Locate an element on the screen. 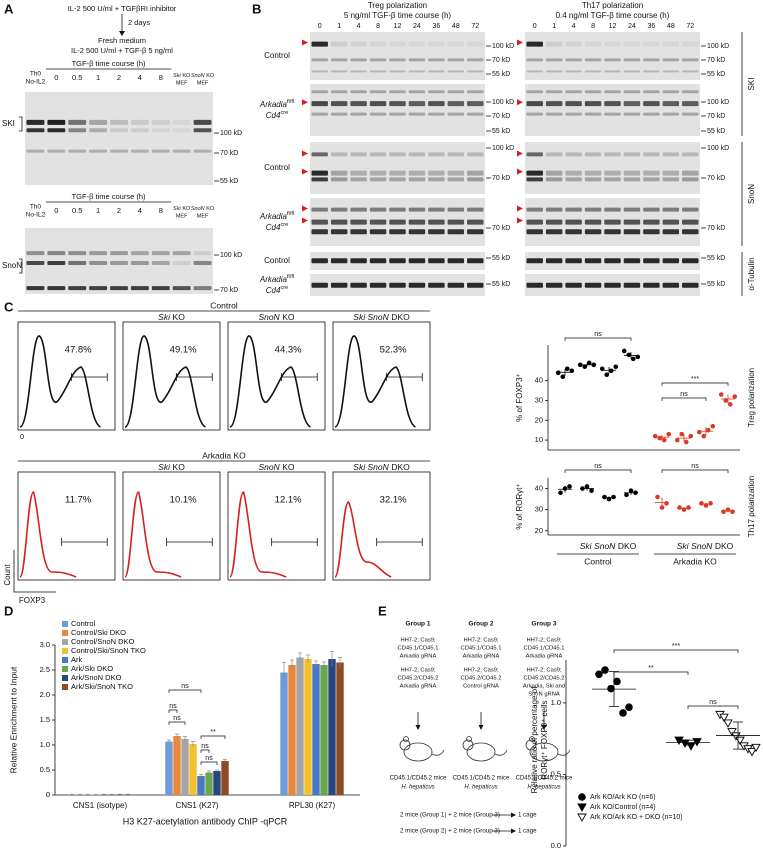 The width and height of the screenshot is (763, 851). label-part: KO is located at coordinates (210, 76).